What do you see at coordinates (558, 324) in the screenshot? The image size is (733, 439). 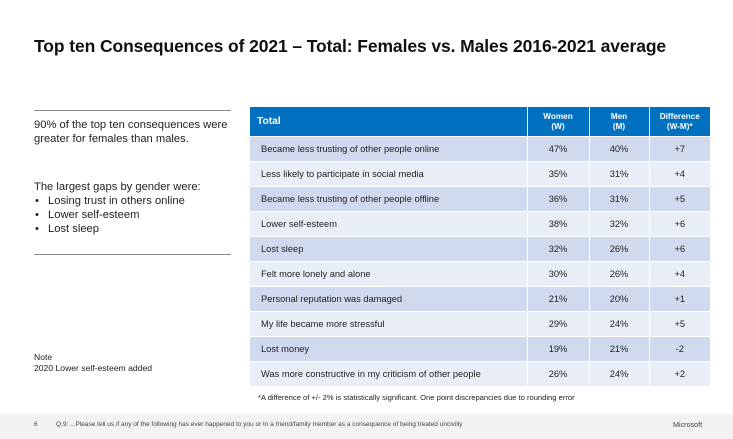 I see `women-value: 29%` at bounding box center [558, 324].